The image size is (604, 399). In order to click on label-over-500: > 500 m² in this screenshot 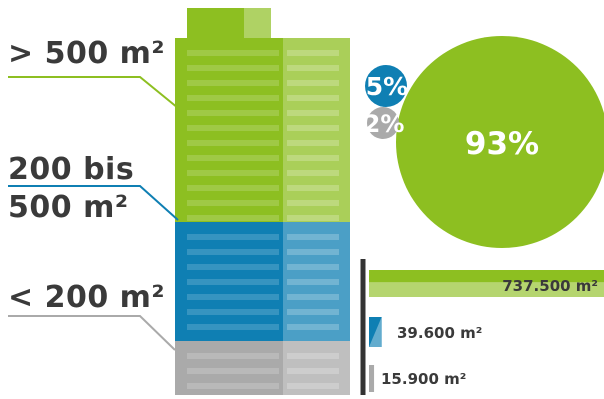, I will do `click(87, 53)`.